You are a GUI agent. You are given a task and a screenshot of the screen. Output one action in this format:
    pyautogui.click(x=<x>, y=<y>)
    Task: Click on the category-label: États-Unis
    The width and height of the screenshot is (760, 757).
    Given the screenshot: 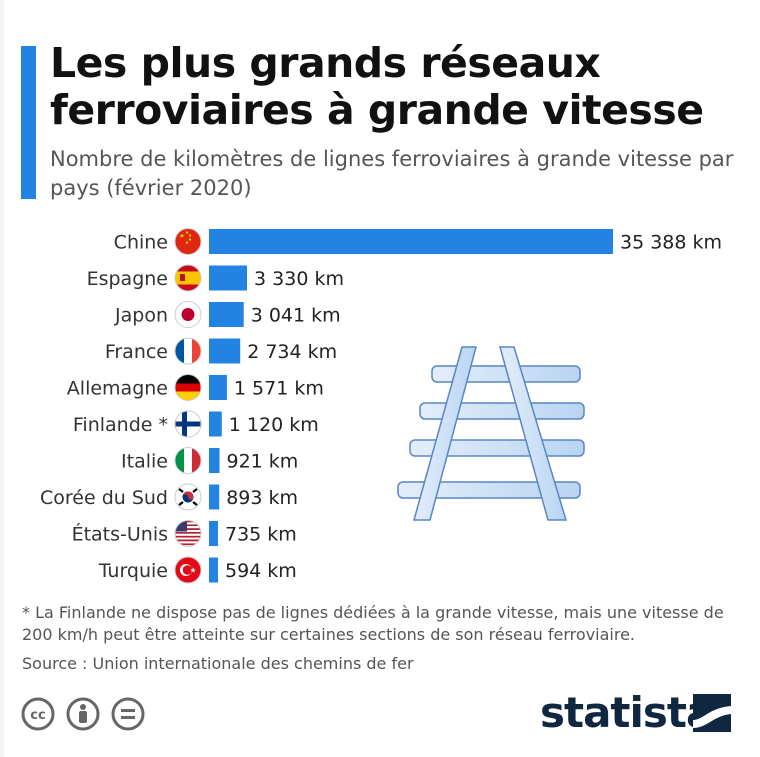 What is the action you would take?
    pyautogui.click(x=120, y=534)
    